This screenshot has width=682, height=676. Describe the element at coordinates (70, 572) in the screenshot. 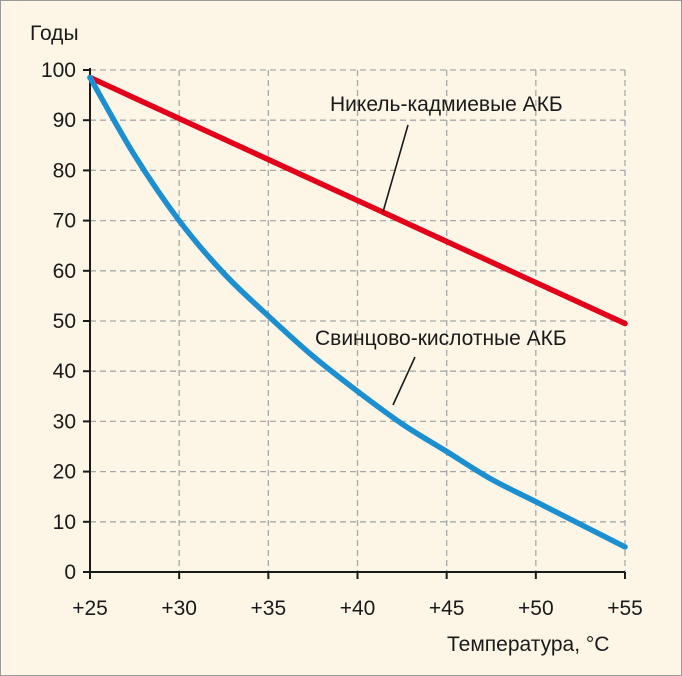

I see `y-tick-label: 0` at that location.